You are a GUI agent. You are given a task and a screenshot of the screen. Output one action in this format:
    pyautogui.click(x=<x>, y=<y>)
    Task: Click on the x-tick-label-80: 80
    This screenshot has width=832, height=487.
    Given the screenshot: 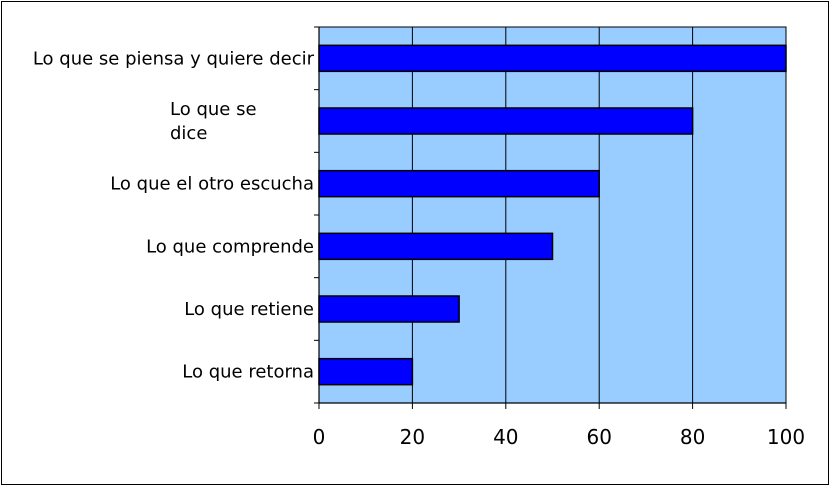 What is the action you would take?
    pyautogui.click(x=692, y=437)
    